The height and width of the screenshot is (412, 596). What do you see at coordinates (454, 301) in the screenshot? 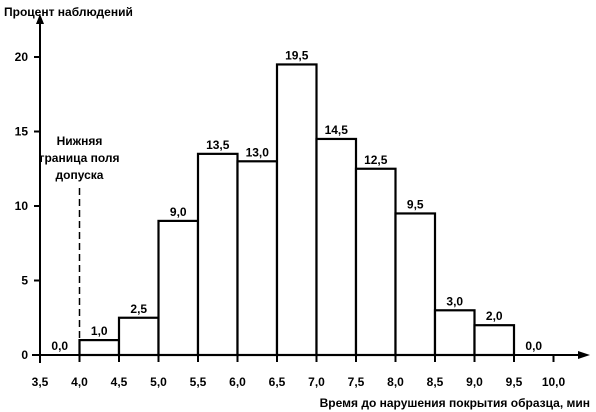
I see `bar-value-label-10: 3,0` at bounding box center [454, 301].